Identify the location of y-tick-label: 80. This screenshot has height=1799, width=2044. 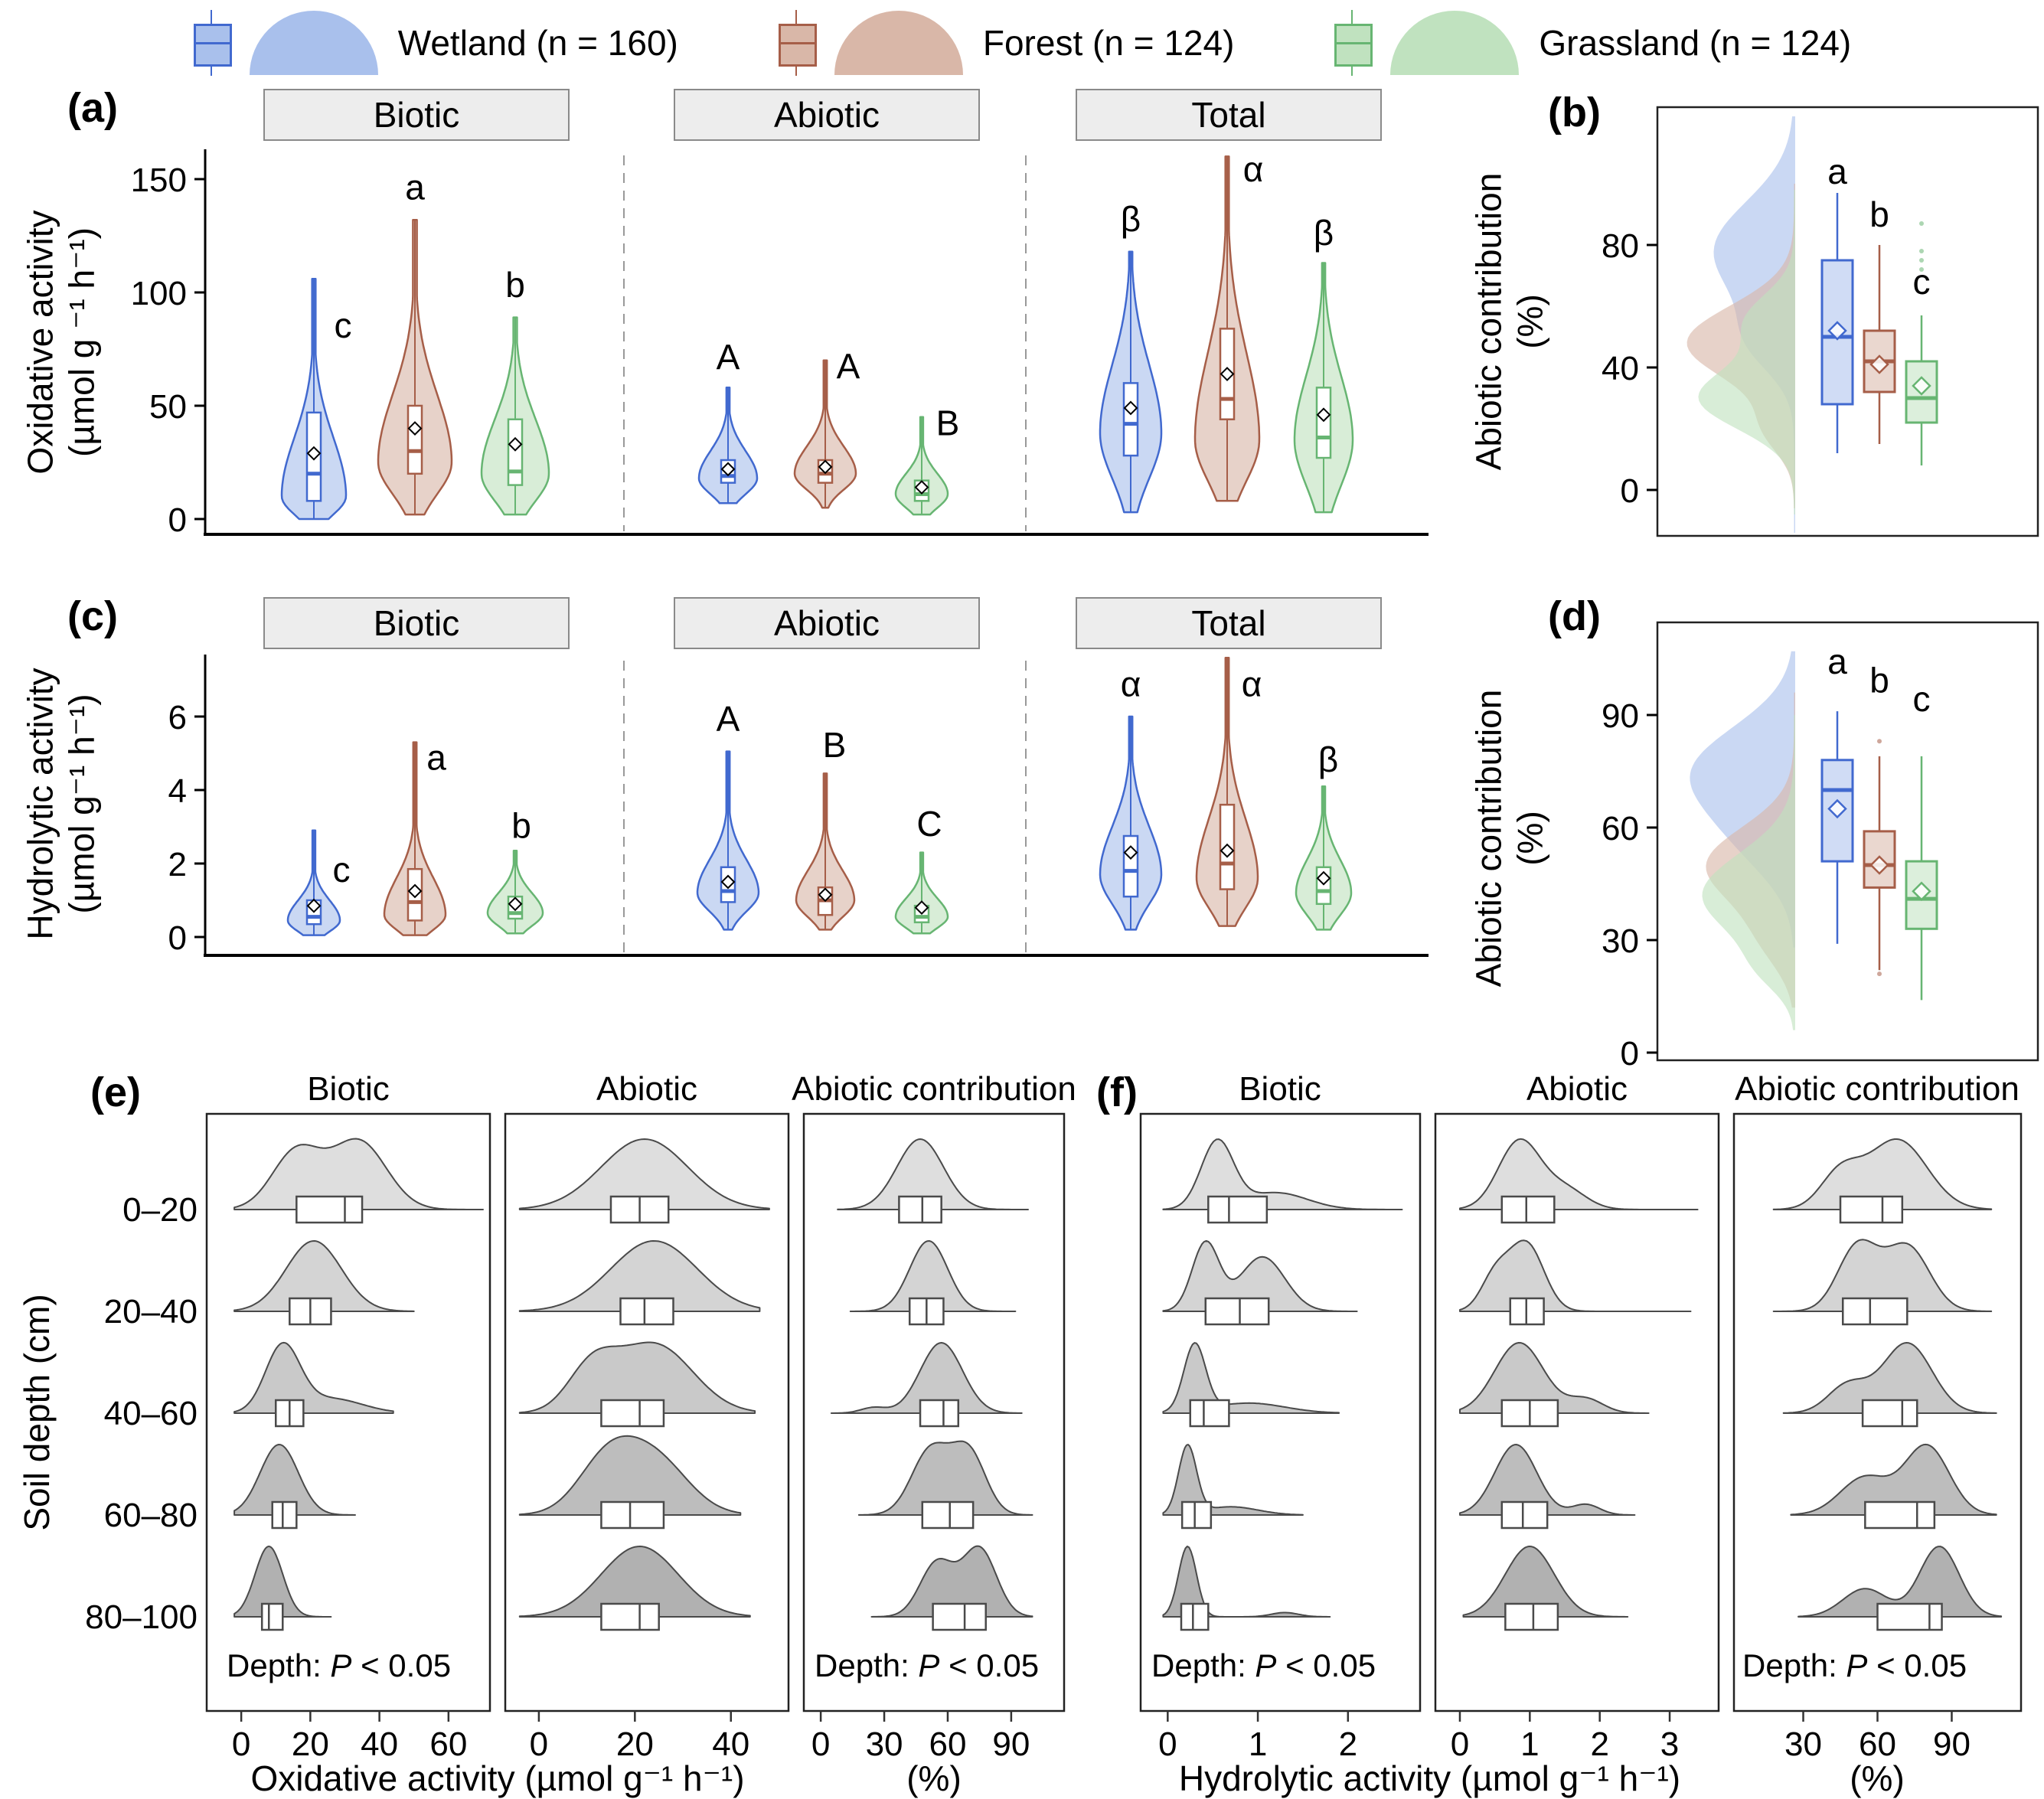
(1620, 246).